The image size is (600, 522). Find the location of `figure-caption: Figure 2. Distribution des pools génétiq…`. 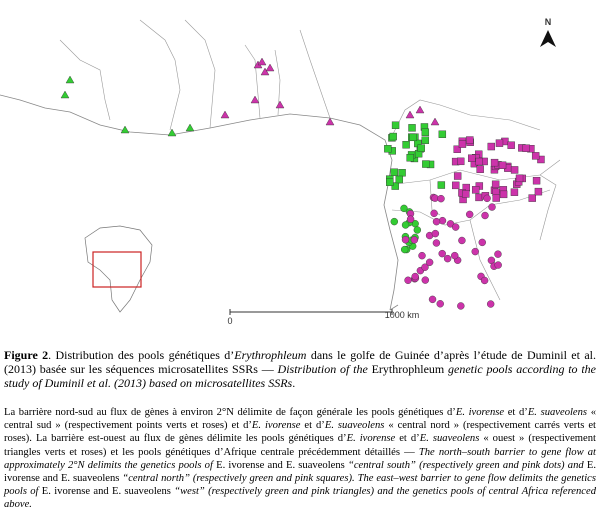

figure-caption: Figure 2. Distribution des pools génétiq… is located at coordinates (300, 369).